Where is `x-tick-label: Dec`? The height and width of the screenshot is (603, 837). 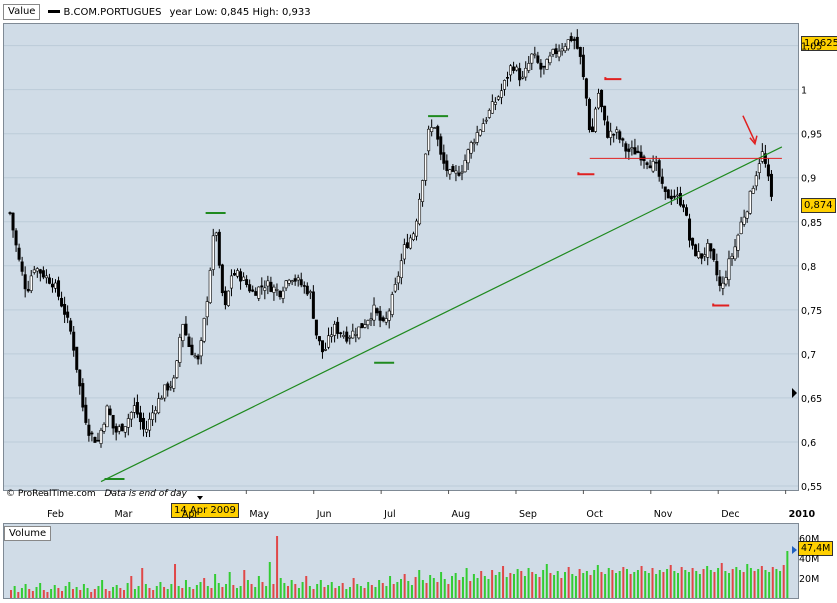 x-tick-label: Dec is located at coordinates (730, 514).